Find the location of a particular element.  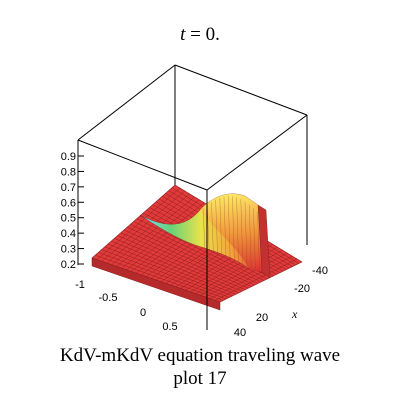

y-tick-label: 0.5 is located at coordinates (169, 327).